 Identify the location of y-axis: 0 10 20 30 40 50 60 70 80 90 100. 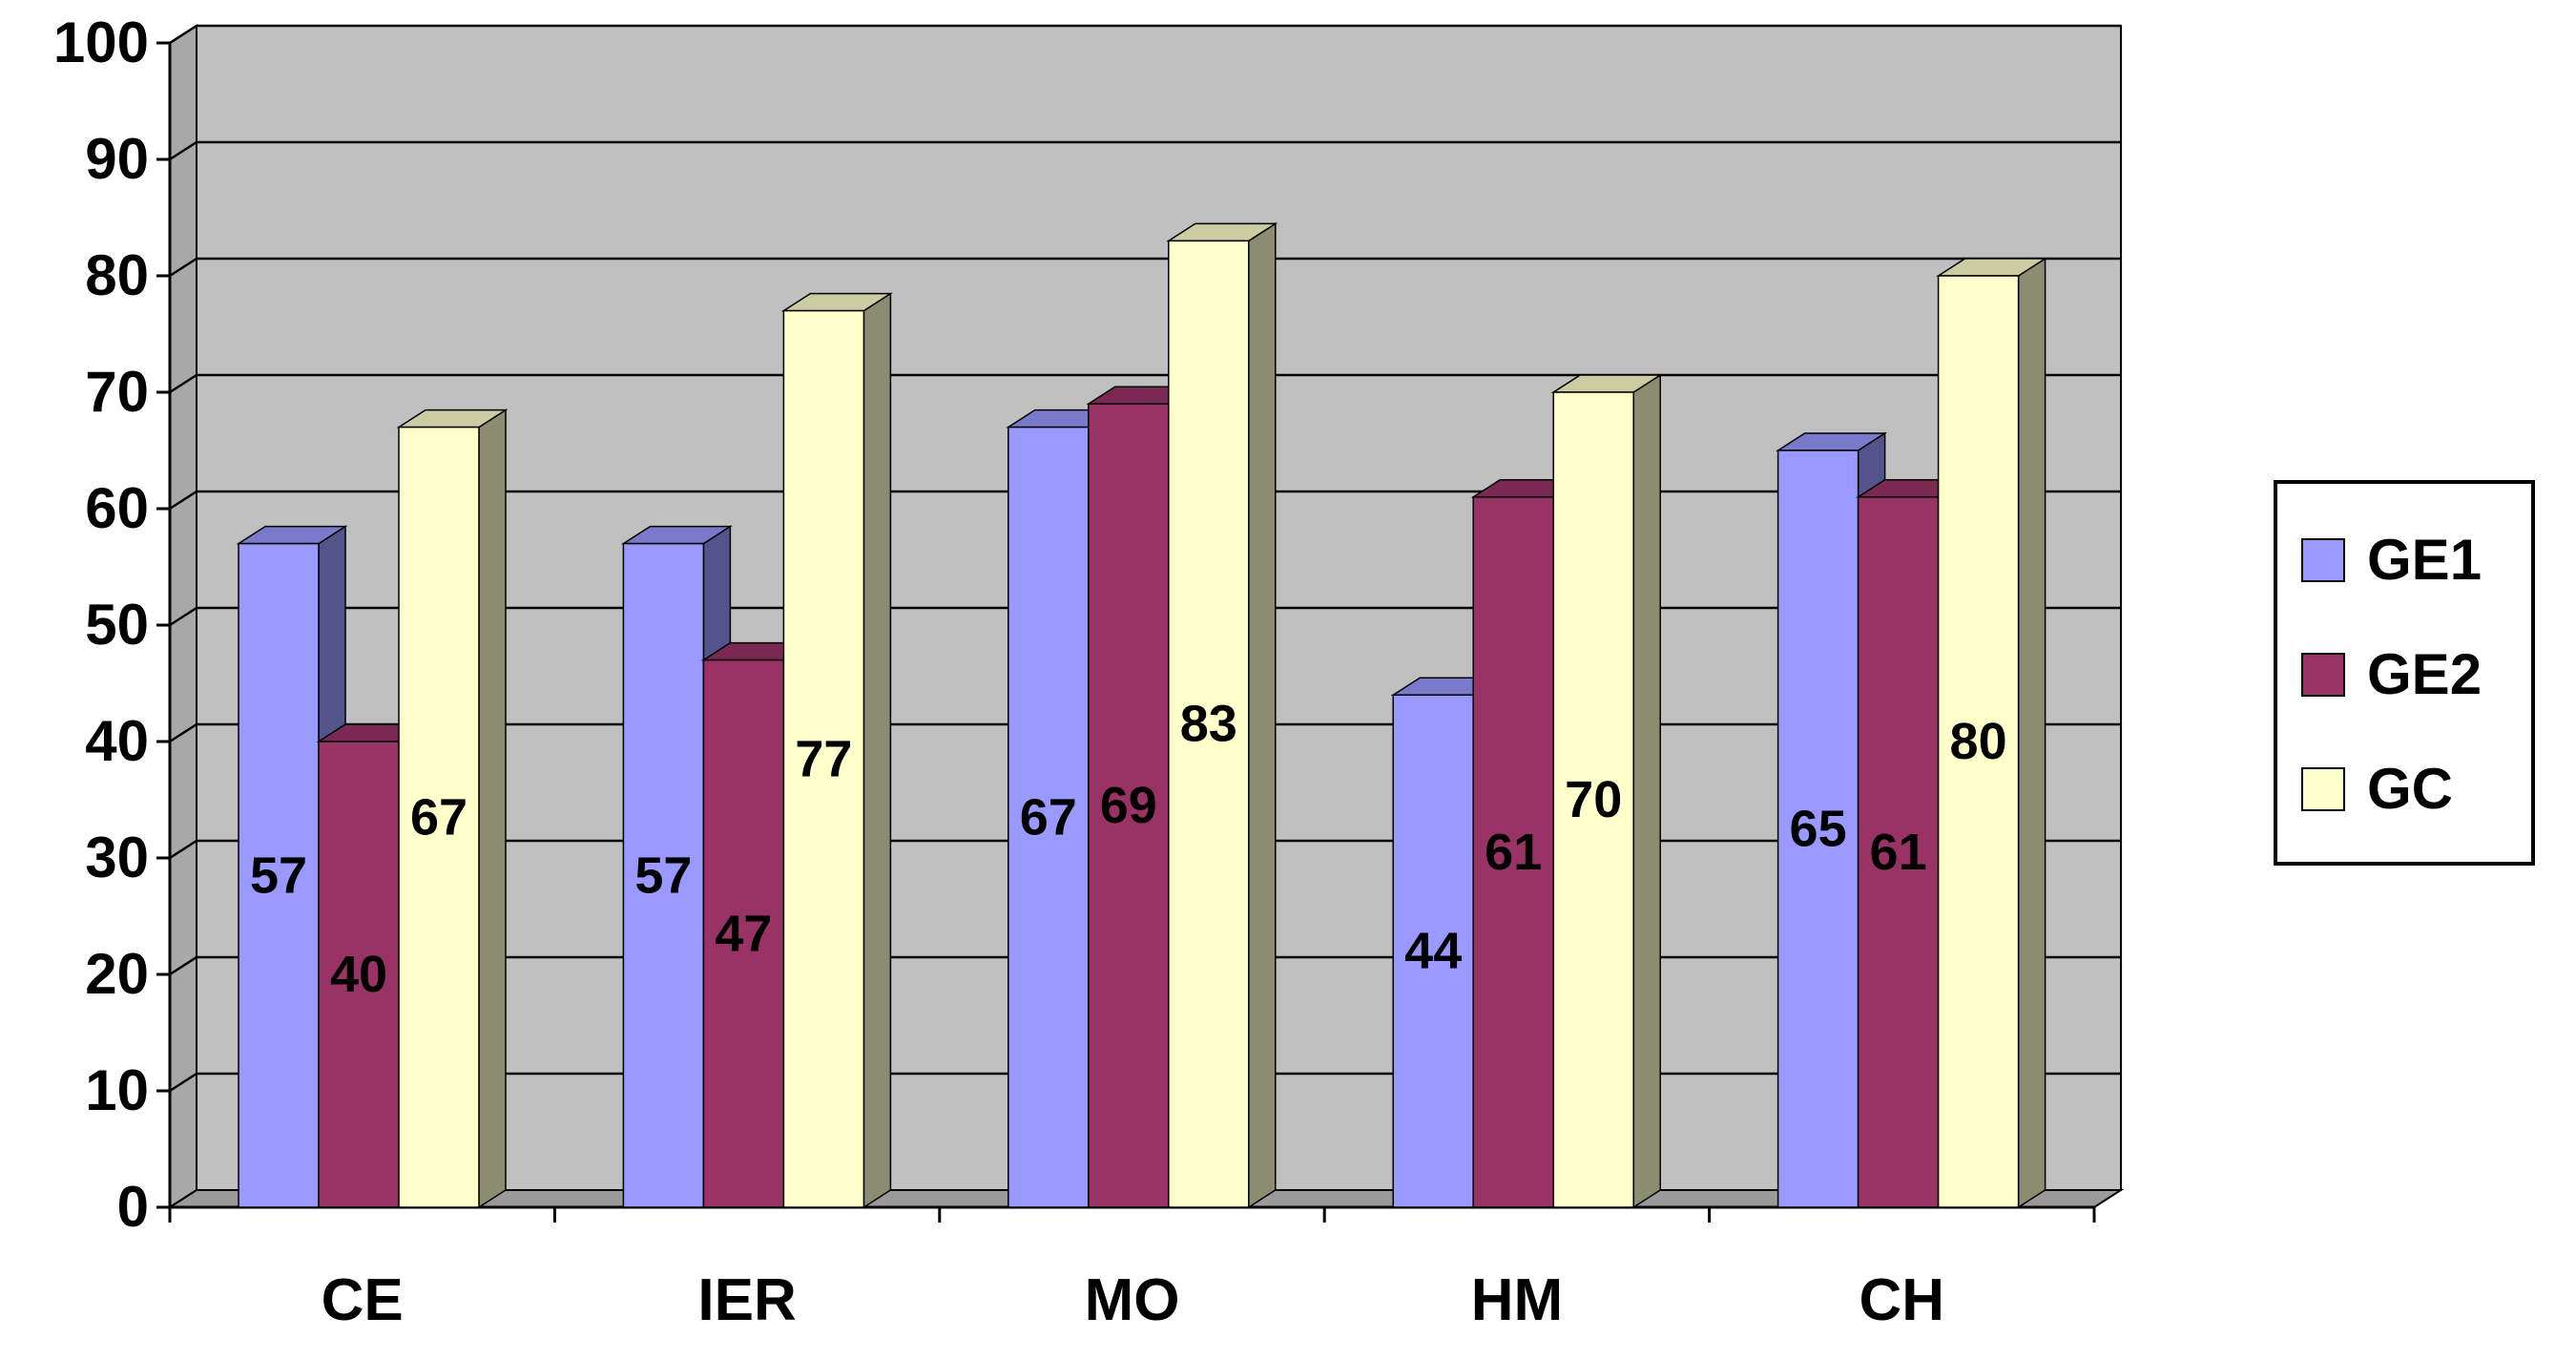
(112, 625).